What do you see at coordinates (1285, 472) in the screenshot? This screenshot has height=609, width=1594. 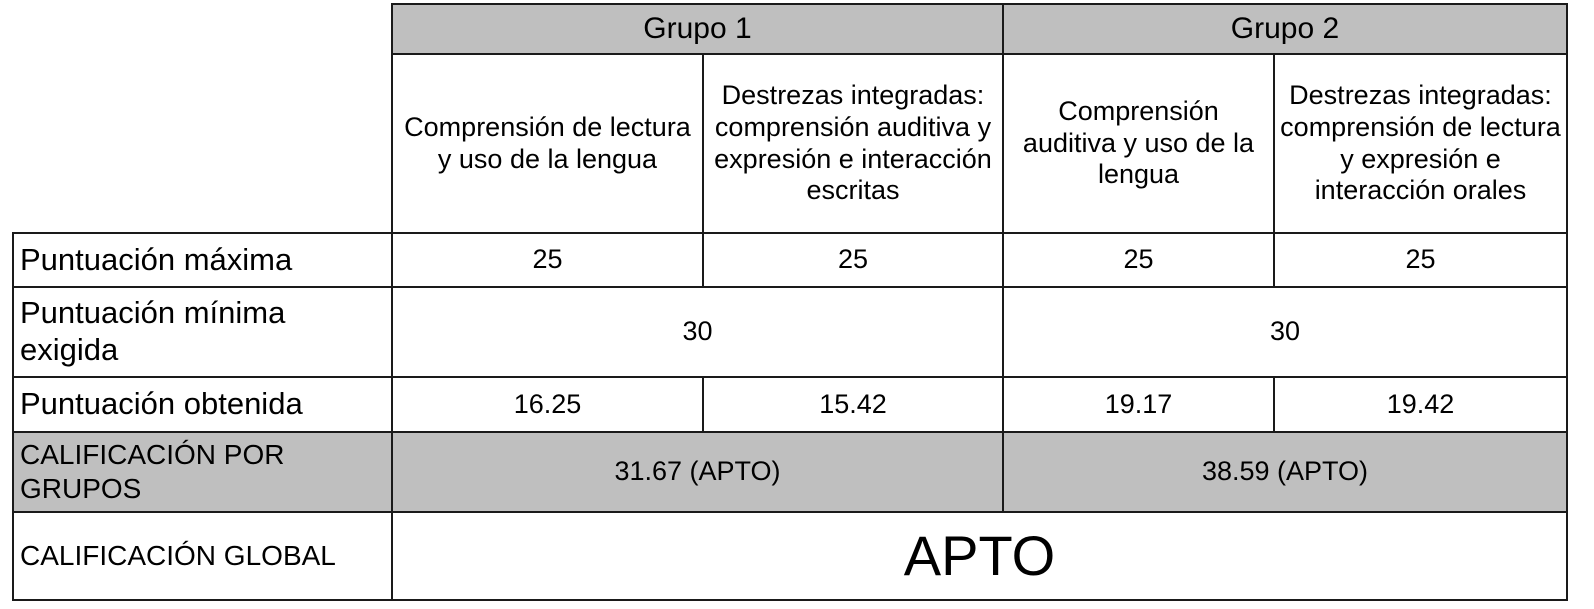 I see `group-grade-group-2: 38.59 (APTO)` at bounding box center [1285, 472].